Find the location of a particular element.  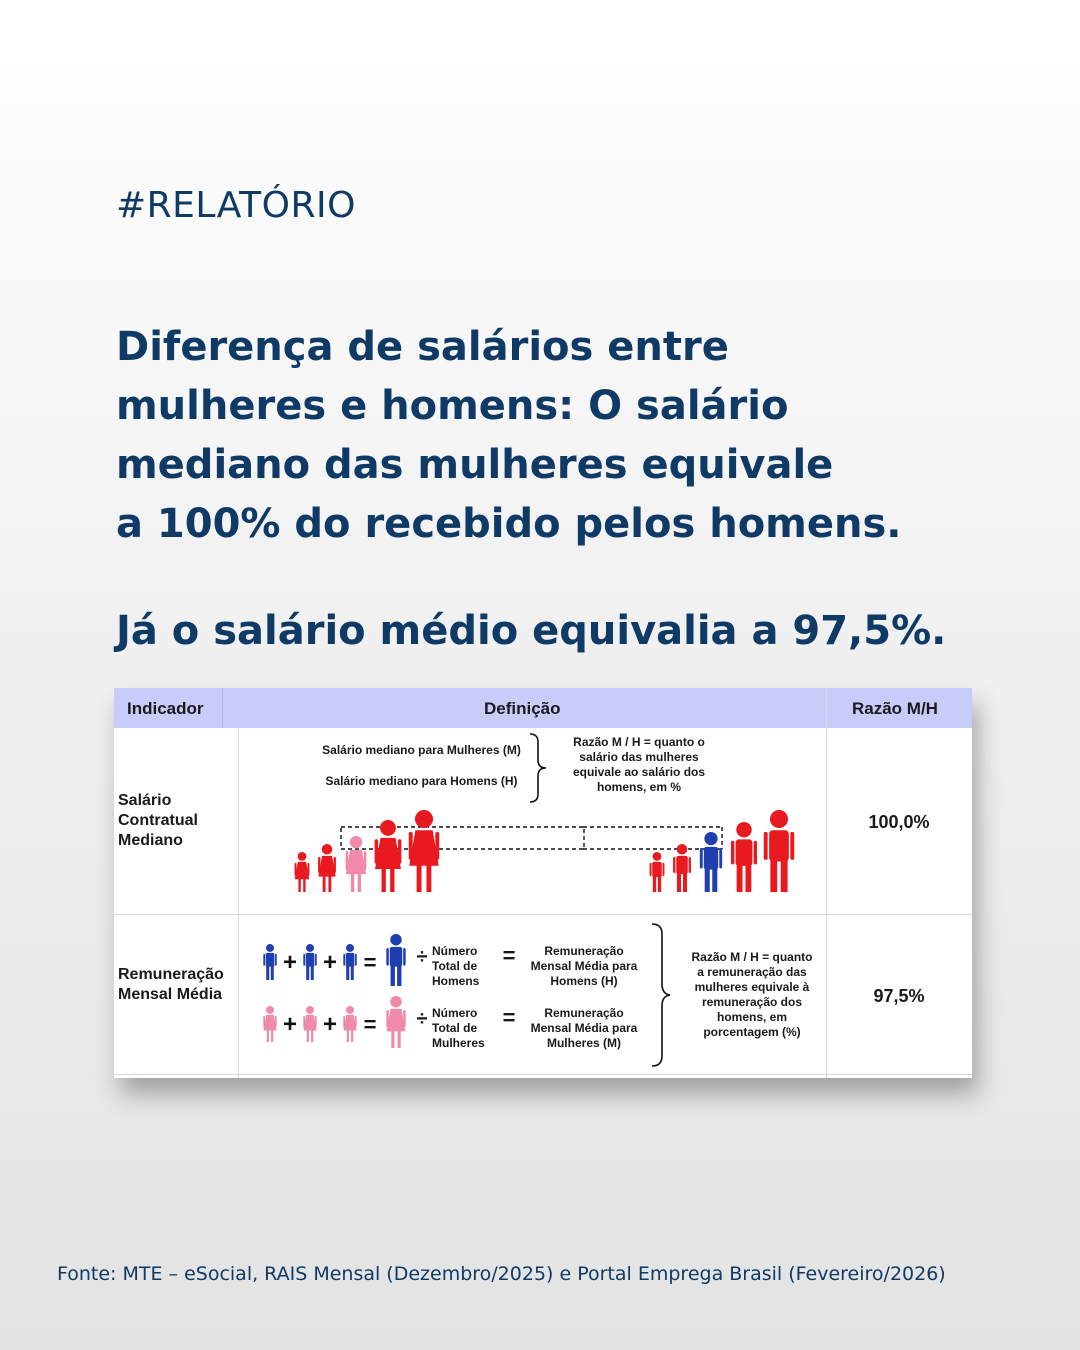

label-line: Homens is located at coordinates (456, 981).